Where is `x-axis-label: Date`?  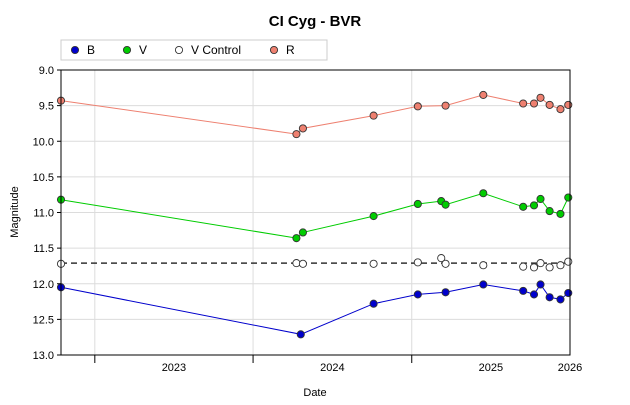
x-axis-label: Date is located at coordinates (314, 393).